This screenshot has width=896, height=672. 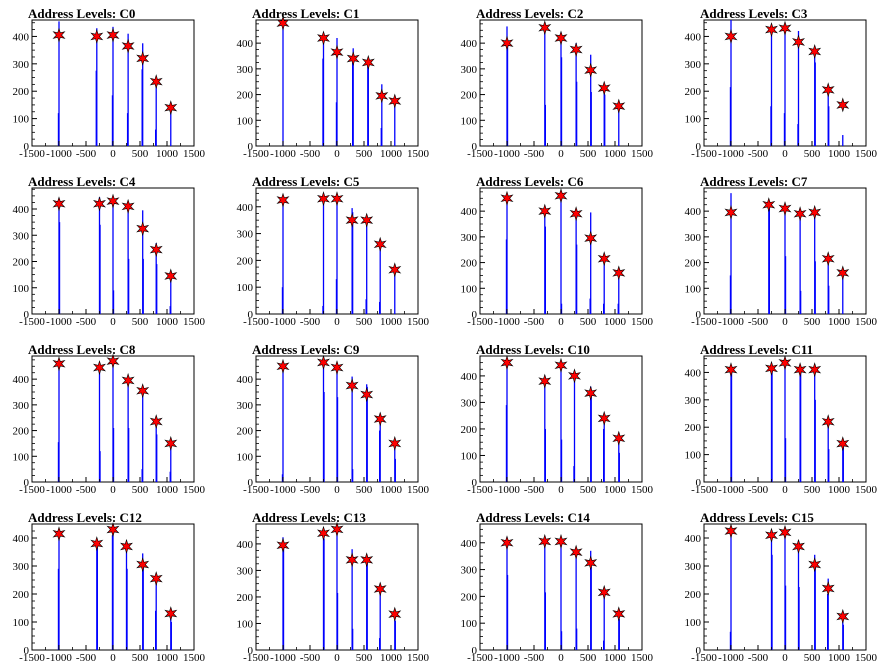 I want to click on chart-title: Address Levels: C13, so click(x=309, y=517).